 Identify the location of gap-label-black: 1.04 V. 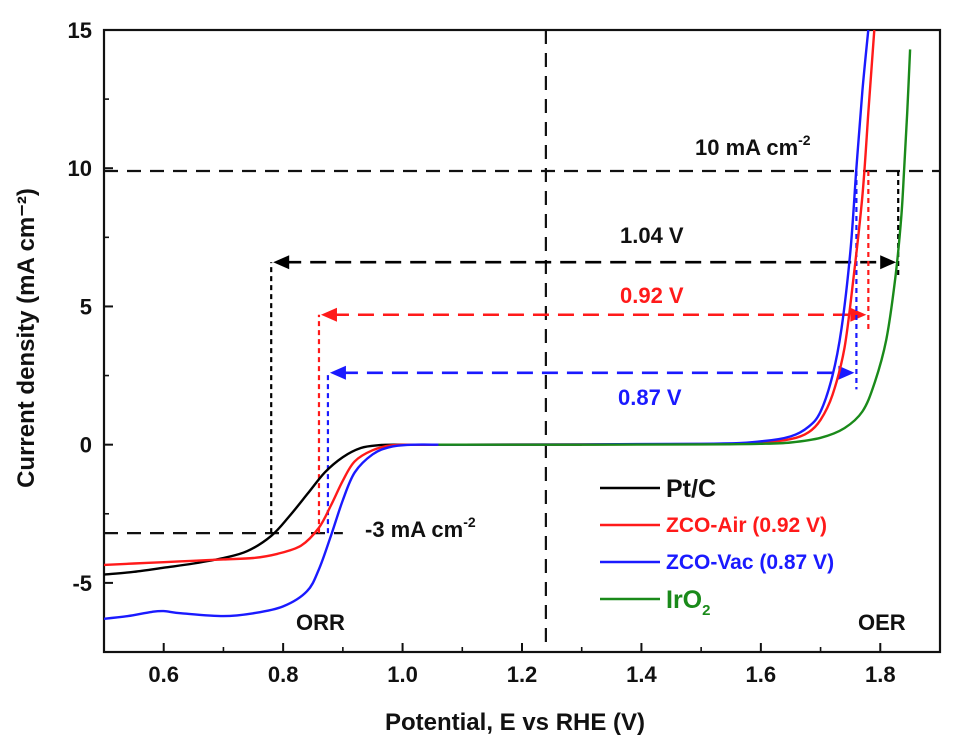
(652, 235).